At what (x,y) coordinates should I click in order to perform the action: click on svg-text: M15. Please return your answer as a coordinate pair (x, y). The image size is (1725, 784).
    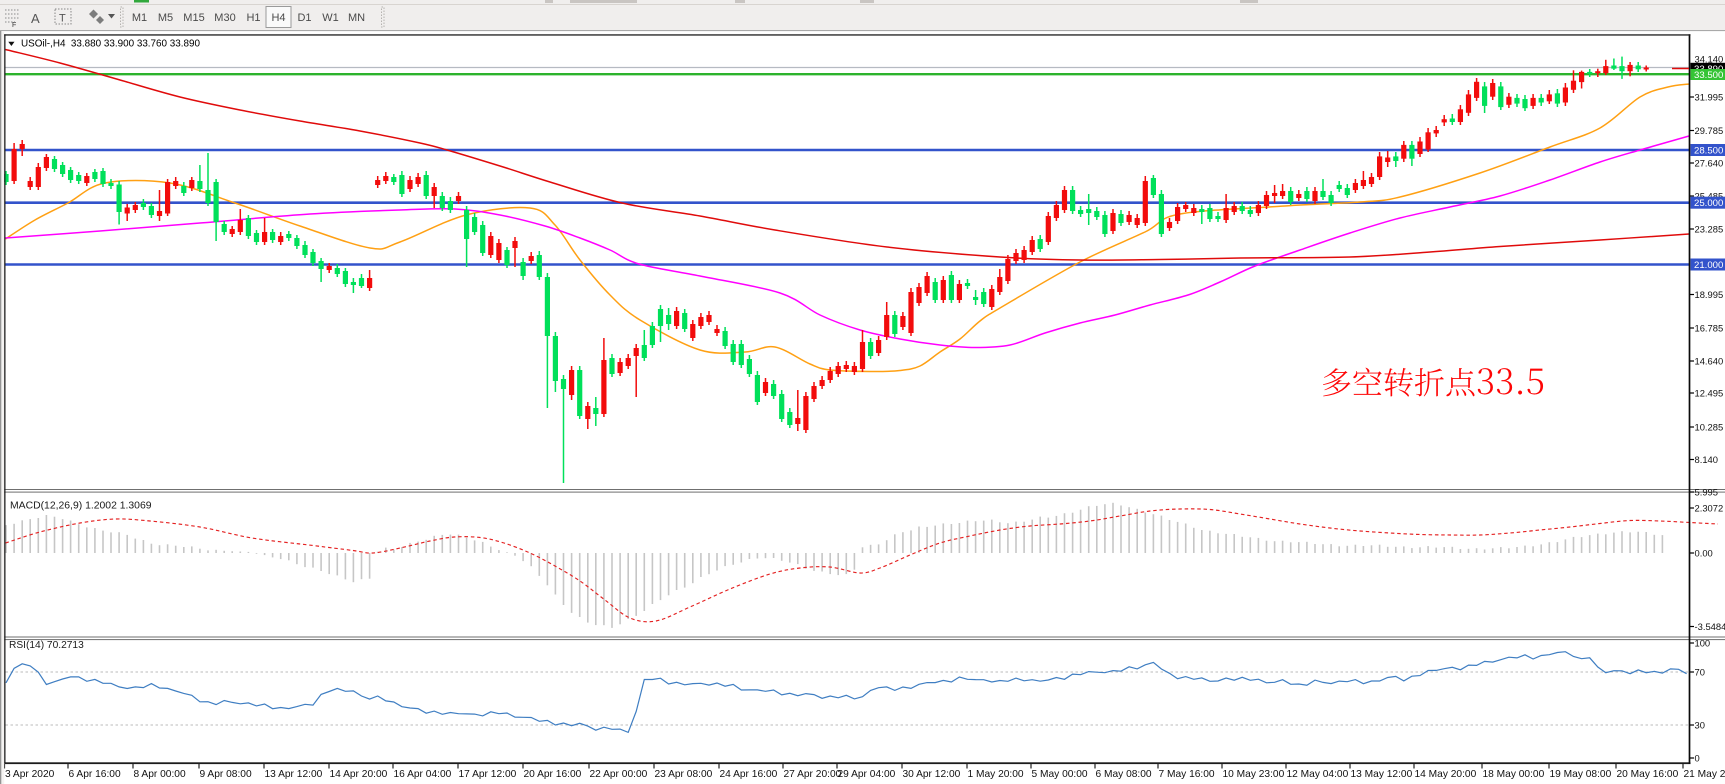
    Looking at the image, I should click on (193, 18).